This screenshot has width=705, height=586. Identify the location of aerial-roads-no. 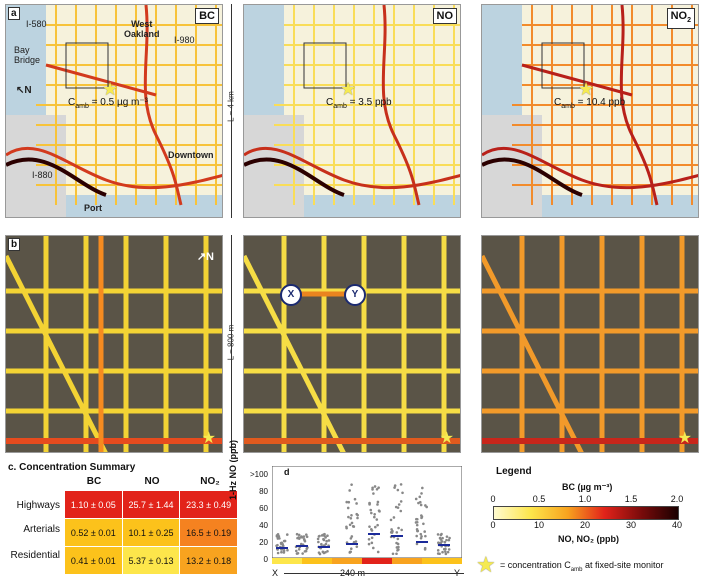
(352, 344).